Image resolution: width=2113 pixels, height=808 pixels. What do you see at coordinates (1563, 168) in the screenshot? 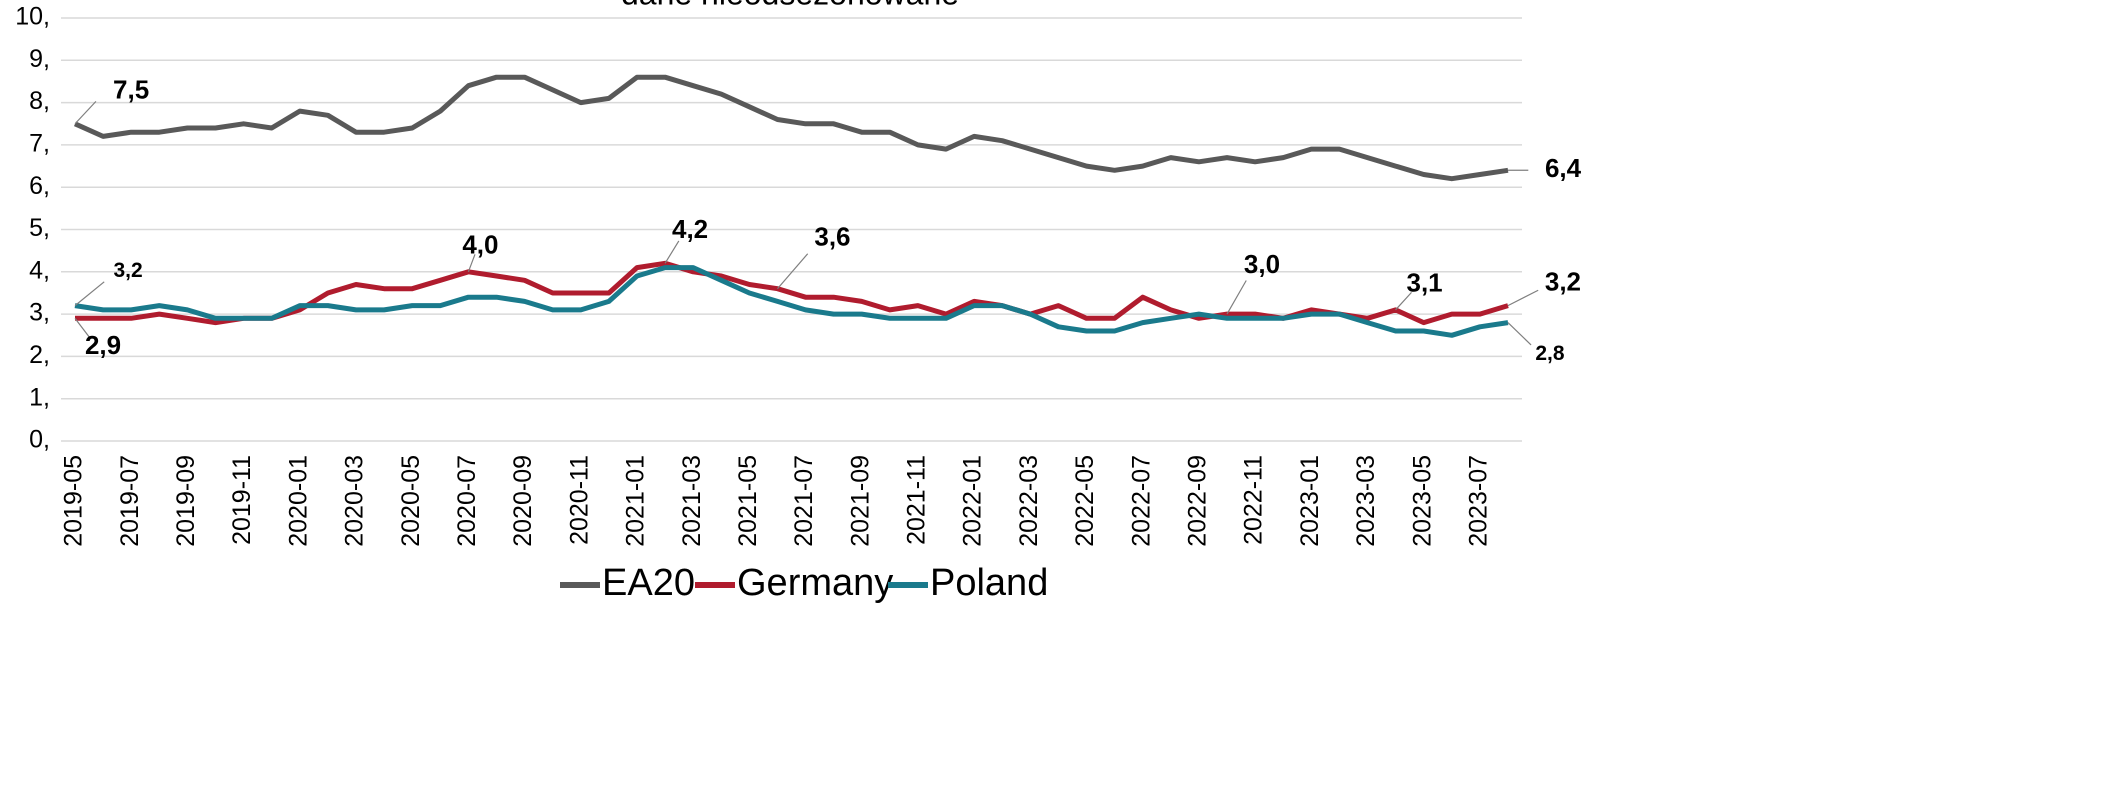
I see `data-label: 6,4` at bounding box center [1563, 168].